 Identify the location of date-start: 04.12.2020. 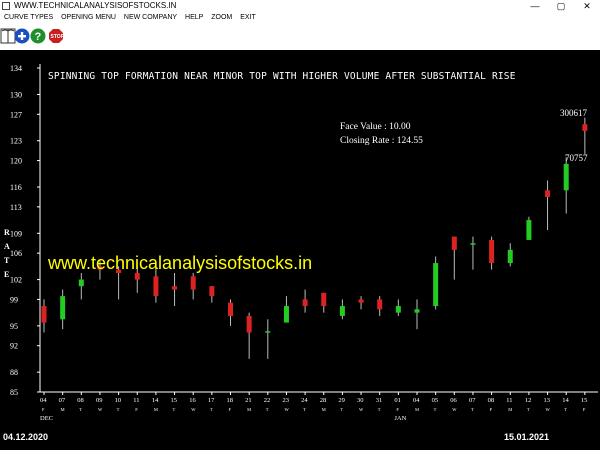
(26, 437).